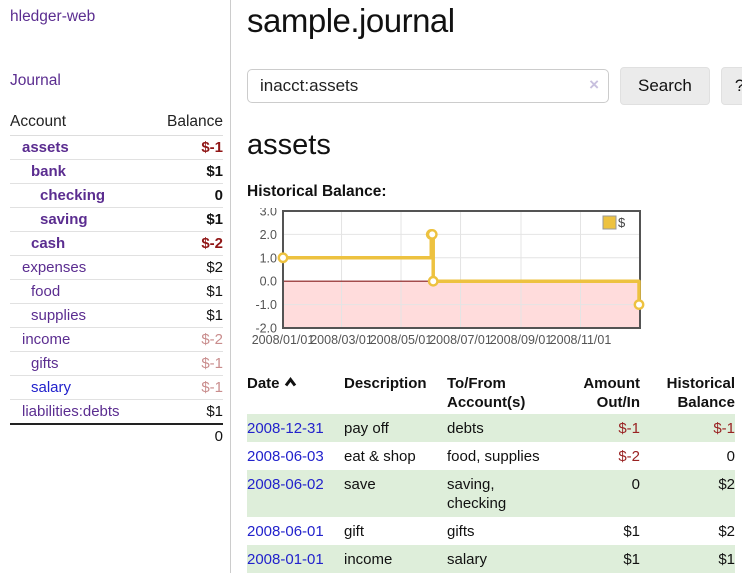 This screenshot has width=742, height=582. Describe the element at coordinates (354, 531) in the screenshot. I see `transaction-description: gift` at that location.